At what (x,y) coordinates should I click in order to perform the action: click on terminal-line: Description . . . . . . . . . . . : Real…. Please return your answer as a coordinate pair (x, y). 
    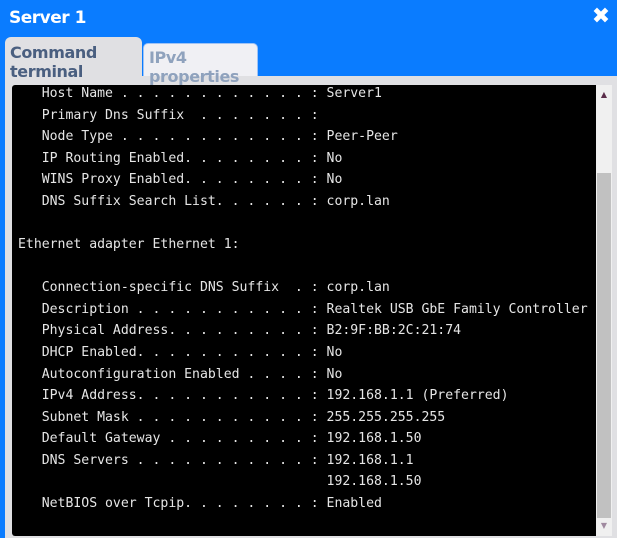
    Looking at the image, I should click on (303, 309).